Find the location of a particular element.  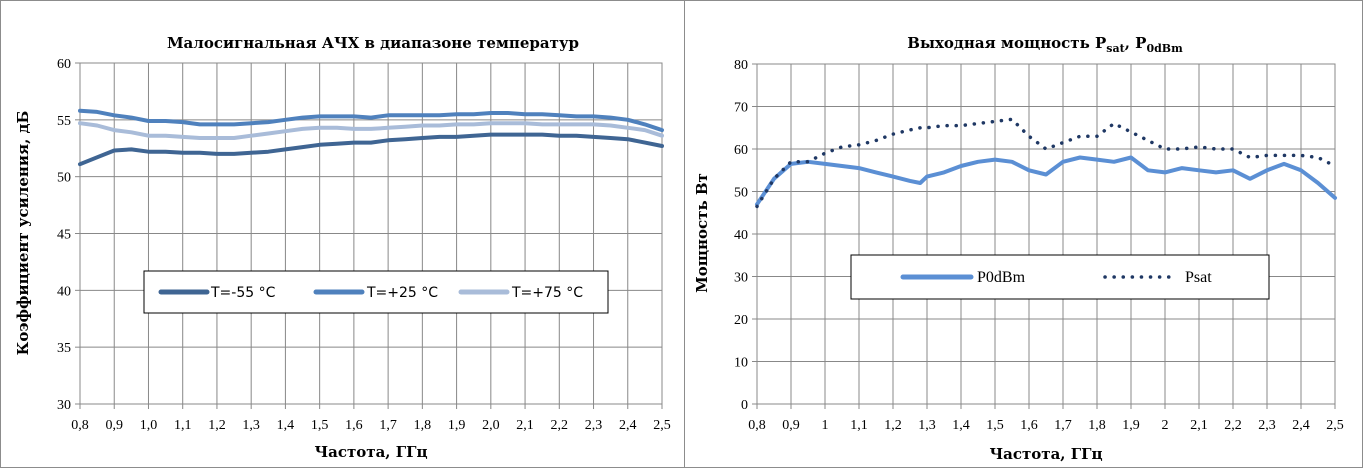

left-x-tick-label: 2,5 is located at coordinates (662, 425).